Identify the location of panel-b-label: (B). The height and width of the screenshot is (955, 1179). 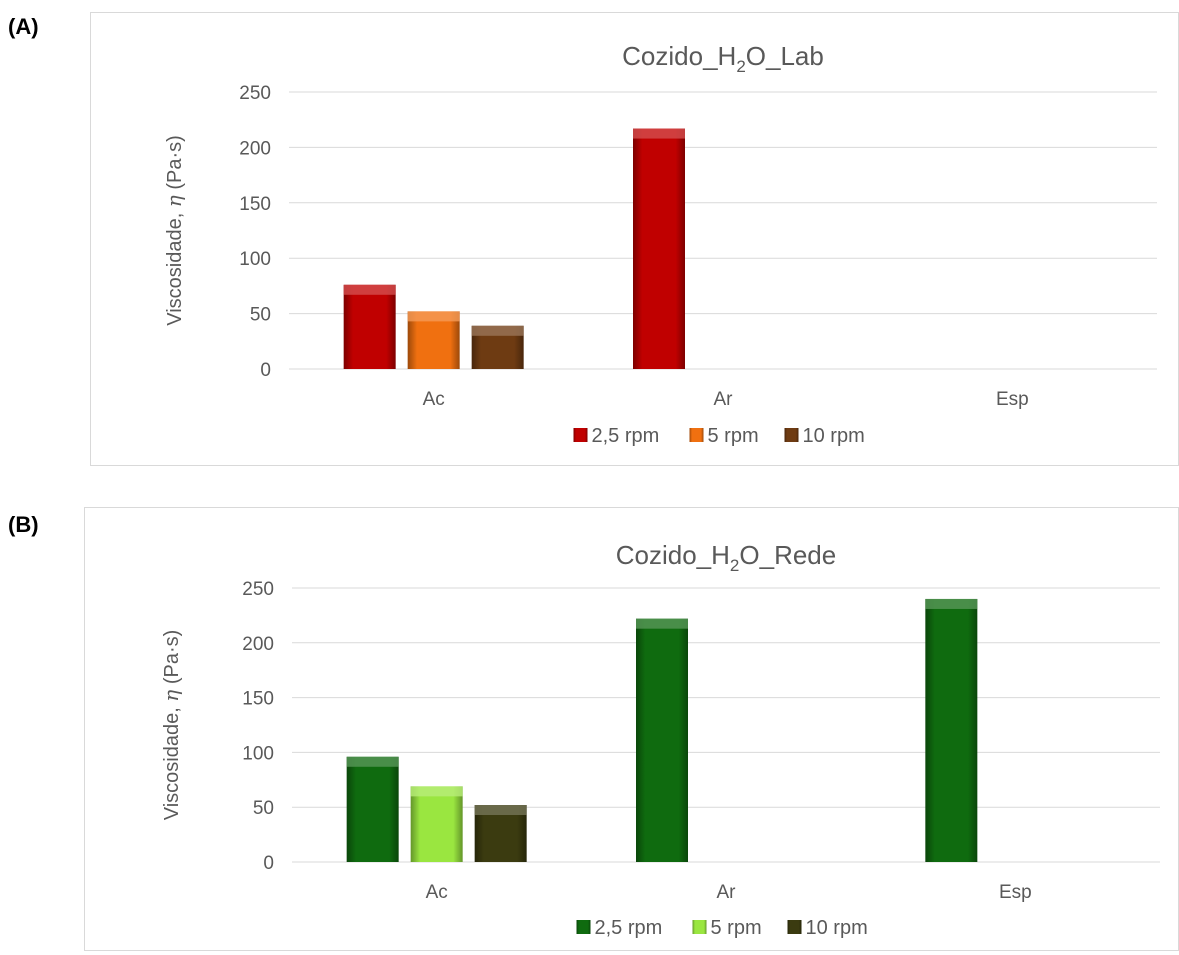
(23, 524).